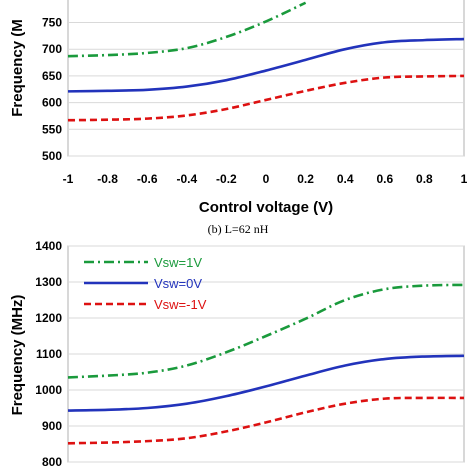 This screenshot has height=474, width=474. Describe the element at coordinates (17, 68) in the screenshot. I see `top-y-axis-title: Frequency (M` at that location.